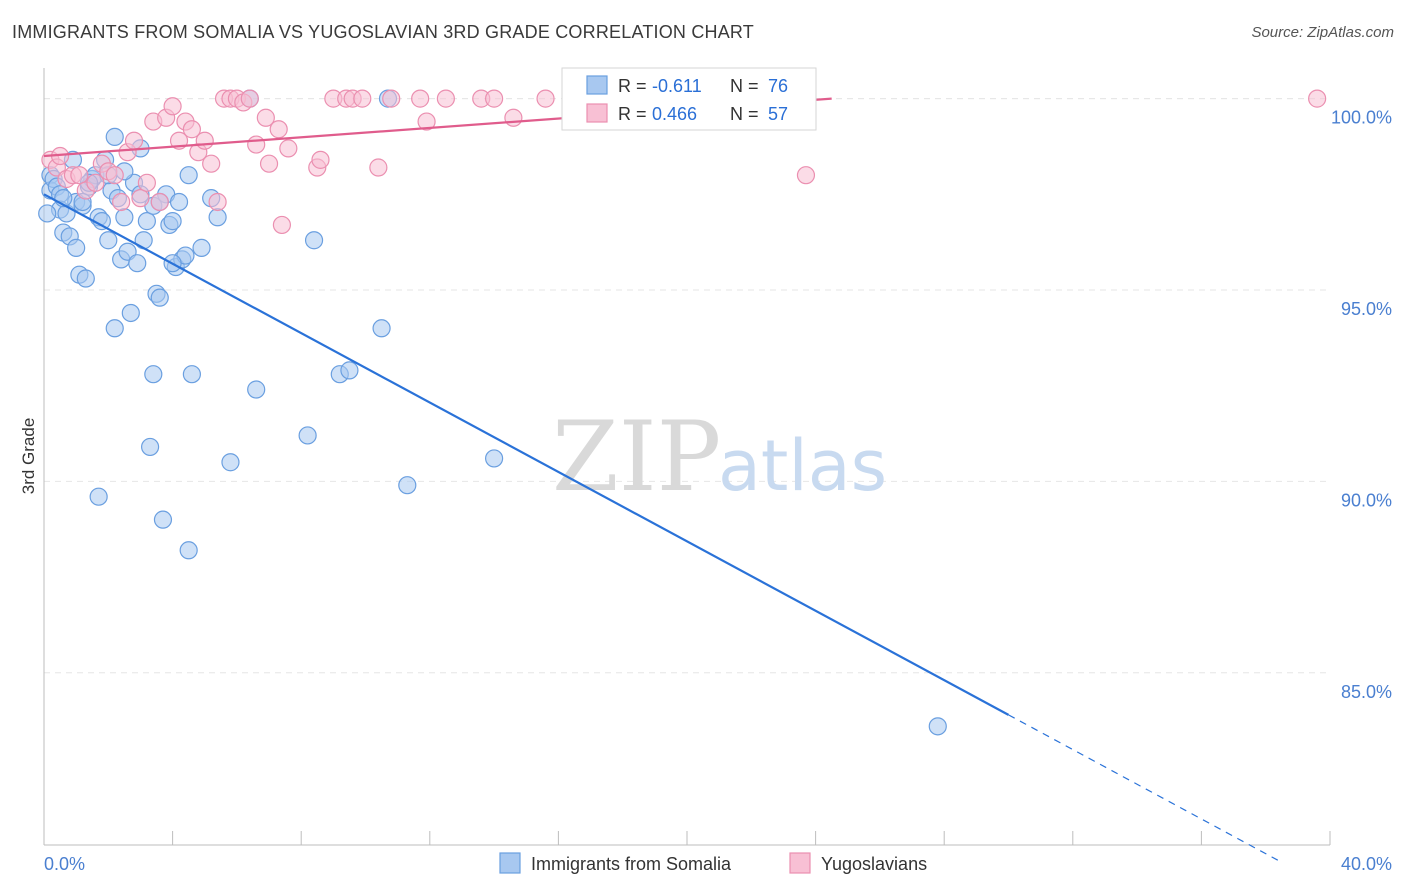 The height and width of the screenshot is (892, 1406). What do you see at coordinates (510, 863) in the screenshot?
I see `series-legend-swatch-somalia` at bounding box center [510, 863].